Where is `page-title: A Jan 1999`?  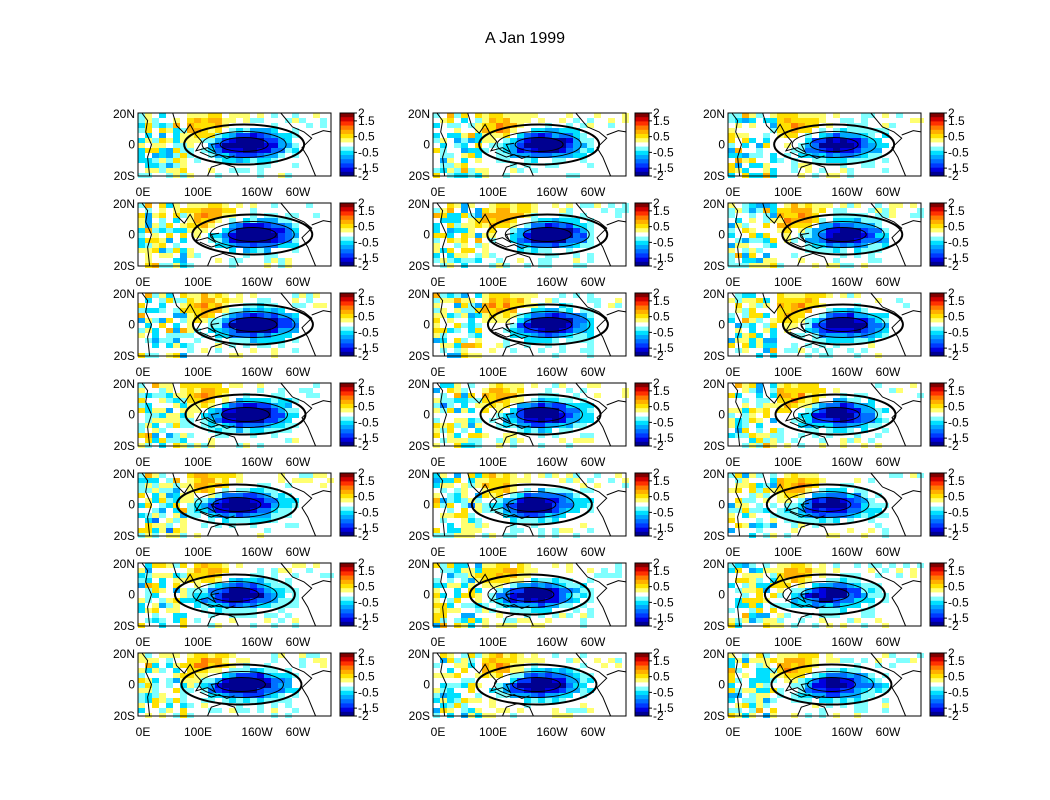 page-title: A Jan 1999 is located at coordinates (525, 38).